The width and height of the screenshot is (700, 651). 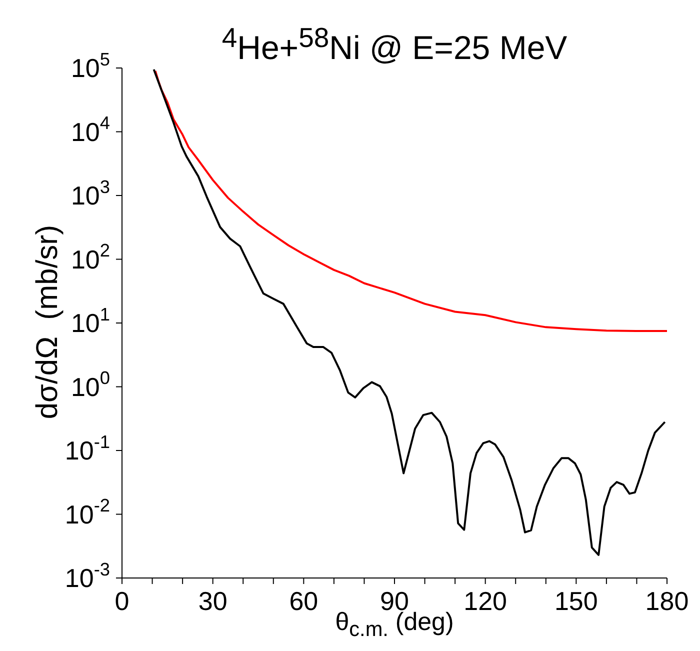 What do you see at coordinates (394, 44) in the screenshot?
I see `chart-title: $^{4}$He+$^{58}$Ni @ E=25 MeV` at bounding box center [394, 44].